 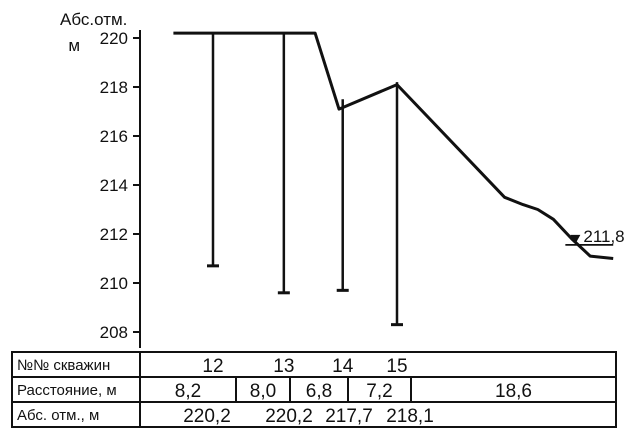 I want to click on distance-cell: 8,2, so click(x=188, y=391).